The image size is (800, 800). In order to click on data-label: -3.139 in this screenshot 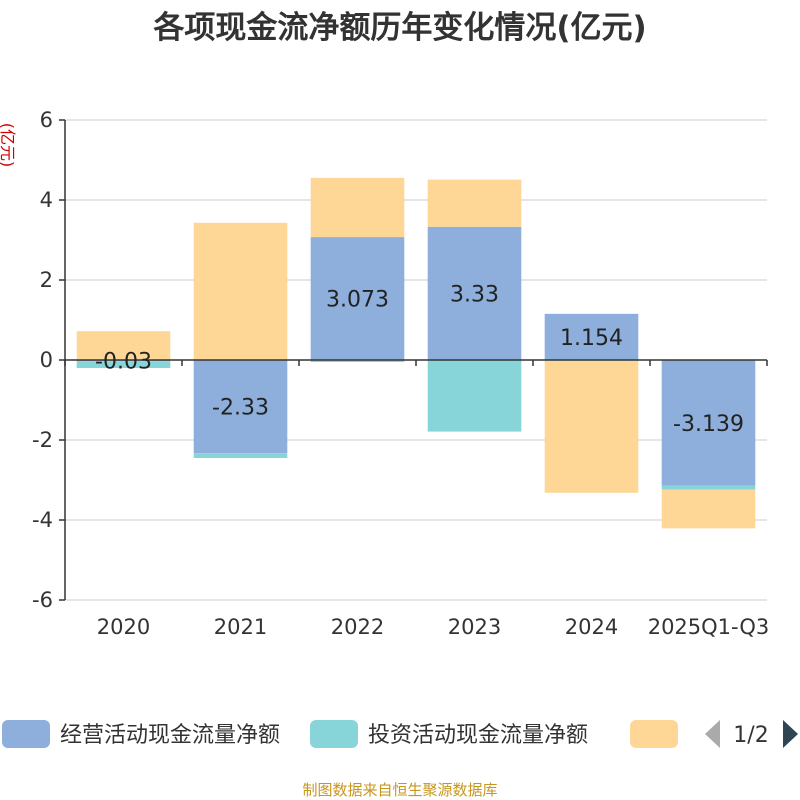, I will do `click(708, 424)`.